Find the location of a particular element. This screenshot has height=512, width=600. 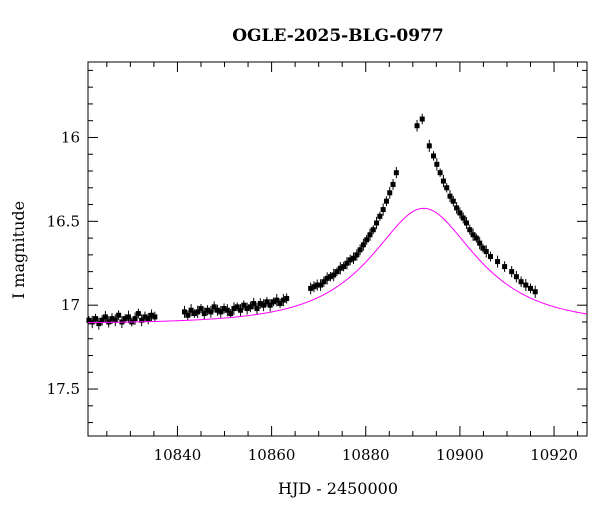

y-tick-label: 16.5 is located at coordinates (63, 221).